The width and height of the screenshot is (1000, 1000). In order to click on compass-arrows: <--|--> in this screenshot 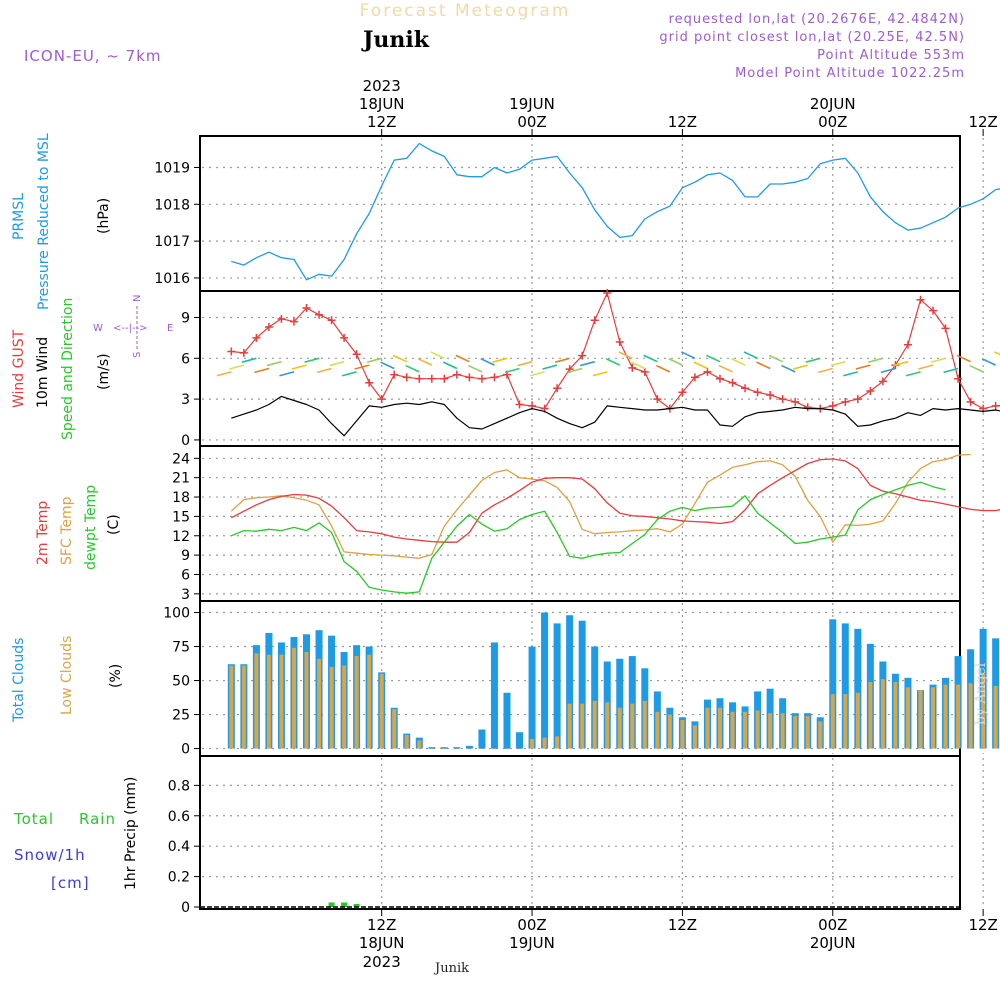, I will do `click(130, 328)`.